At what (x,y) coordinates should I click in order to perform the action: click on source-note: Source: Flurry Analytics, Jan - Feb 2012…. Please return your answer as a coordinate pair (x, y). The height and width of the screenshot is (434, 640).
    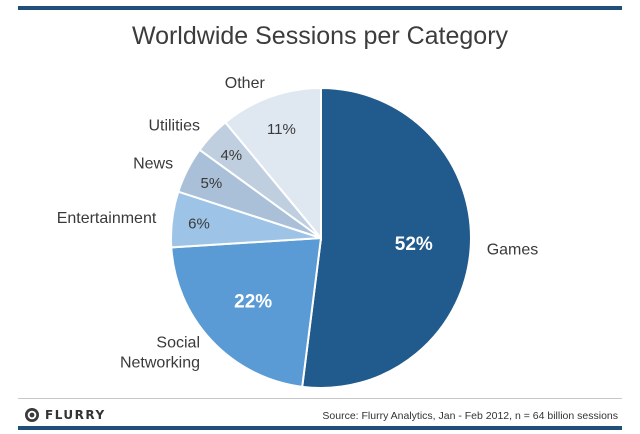
    Looking at the image, I should click on (470, 416).